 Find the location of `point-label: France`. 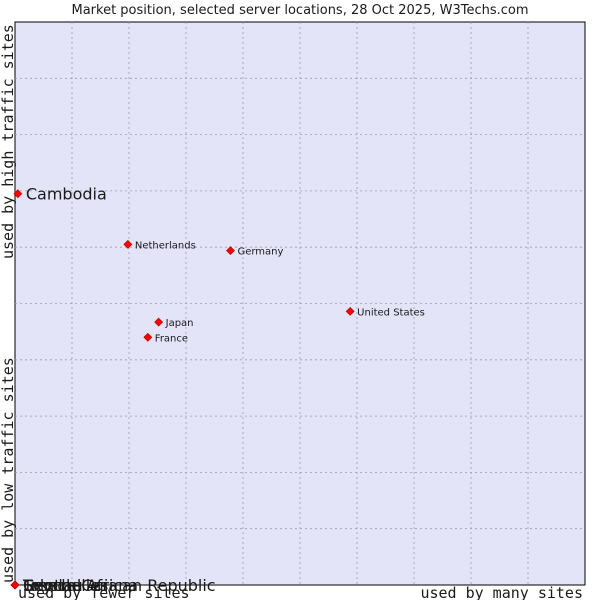

point-label: France is located at coordinates (171, 338).